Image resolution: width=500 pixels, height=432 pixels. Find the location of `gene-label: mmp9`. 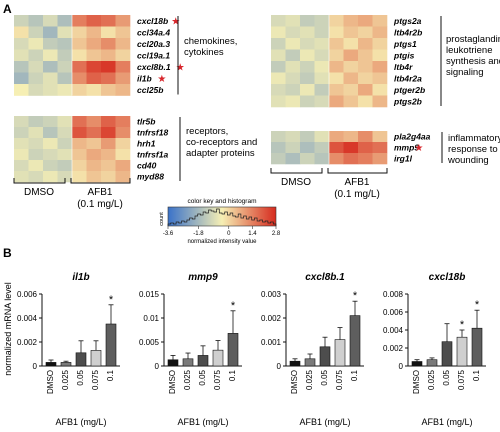

gene-label: mmp9 is located at coordinates (406, 148).